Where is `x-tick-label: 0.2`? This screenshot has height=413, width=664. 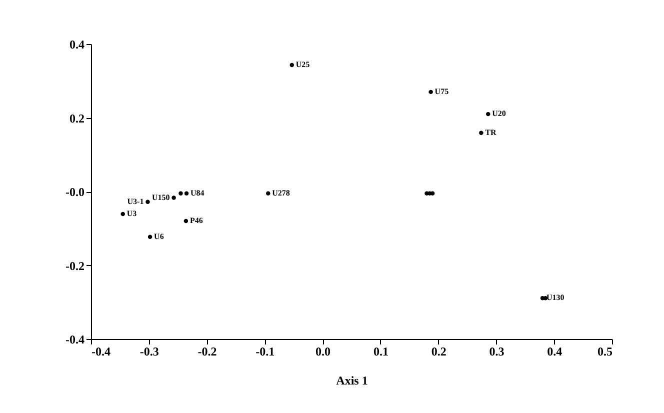
x-tick-label: 0.2 is located at coordinates (438, 351).